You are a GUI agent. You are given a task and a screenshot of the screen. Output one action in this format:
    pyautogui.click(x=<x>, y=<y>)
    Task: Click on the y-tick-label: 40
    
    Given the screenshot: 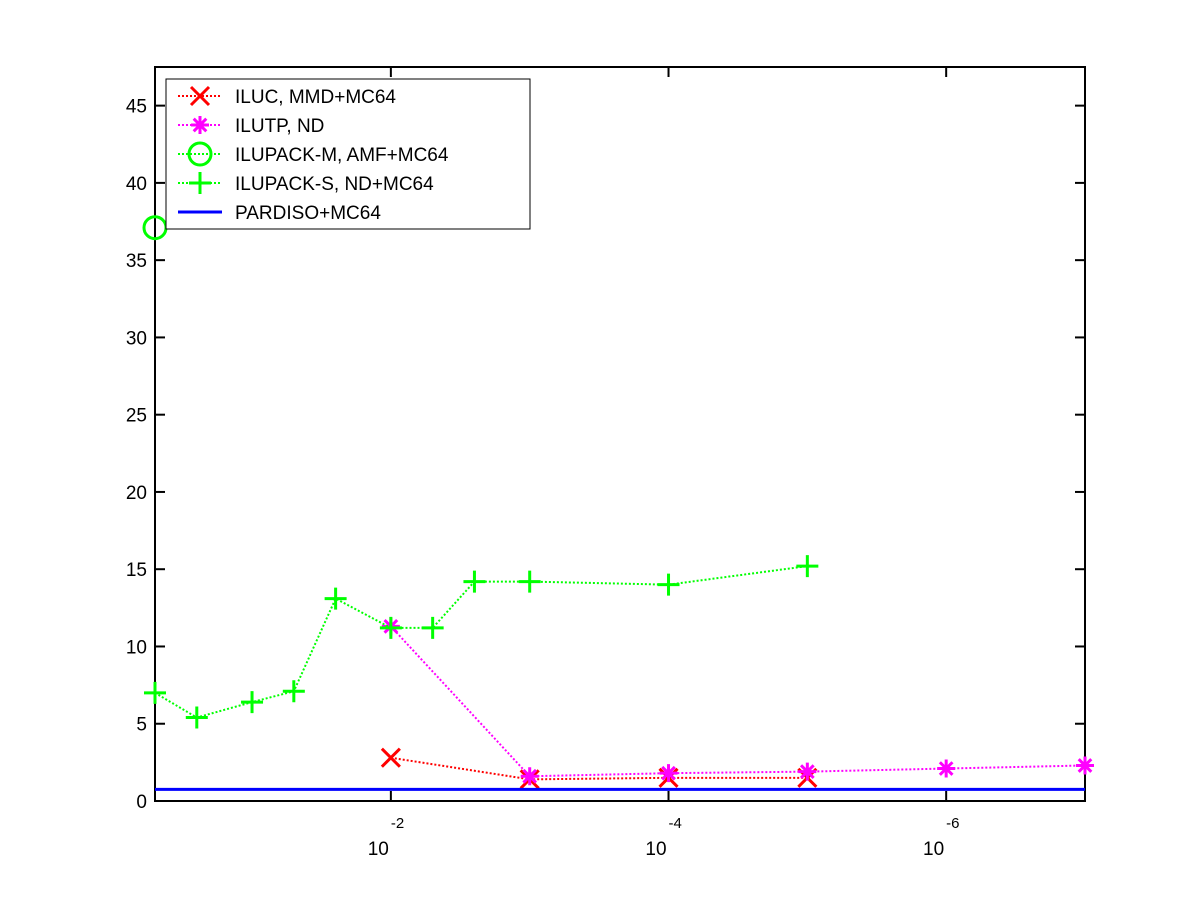 What is the action you would take?
    pyautogui.click(x=136, y=184)
    